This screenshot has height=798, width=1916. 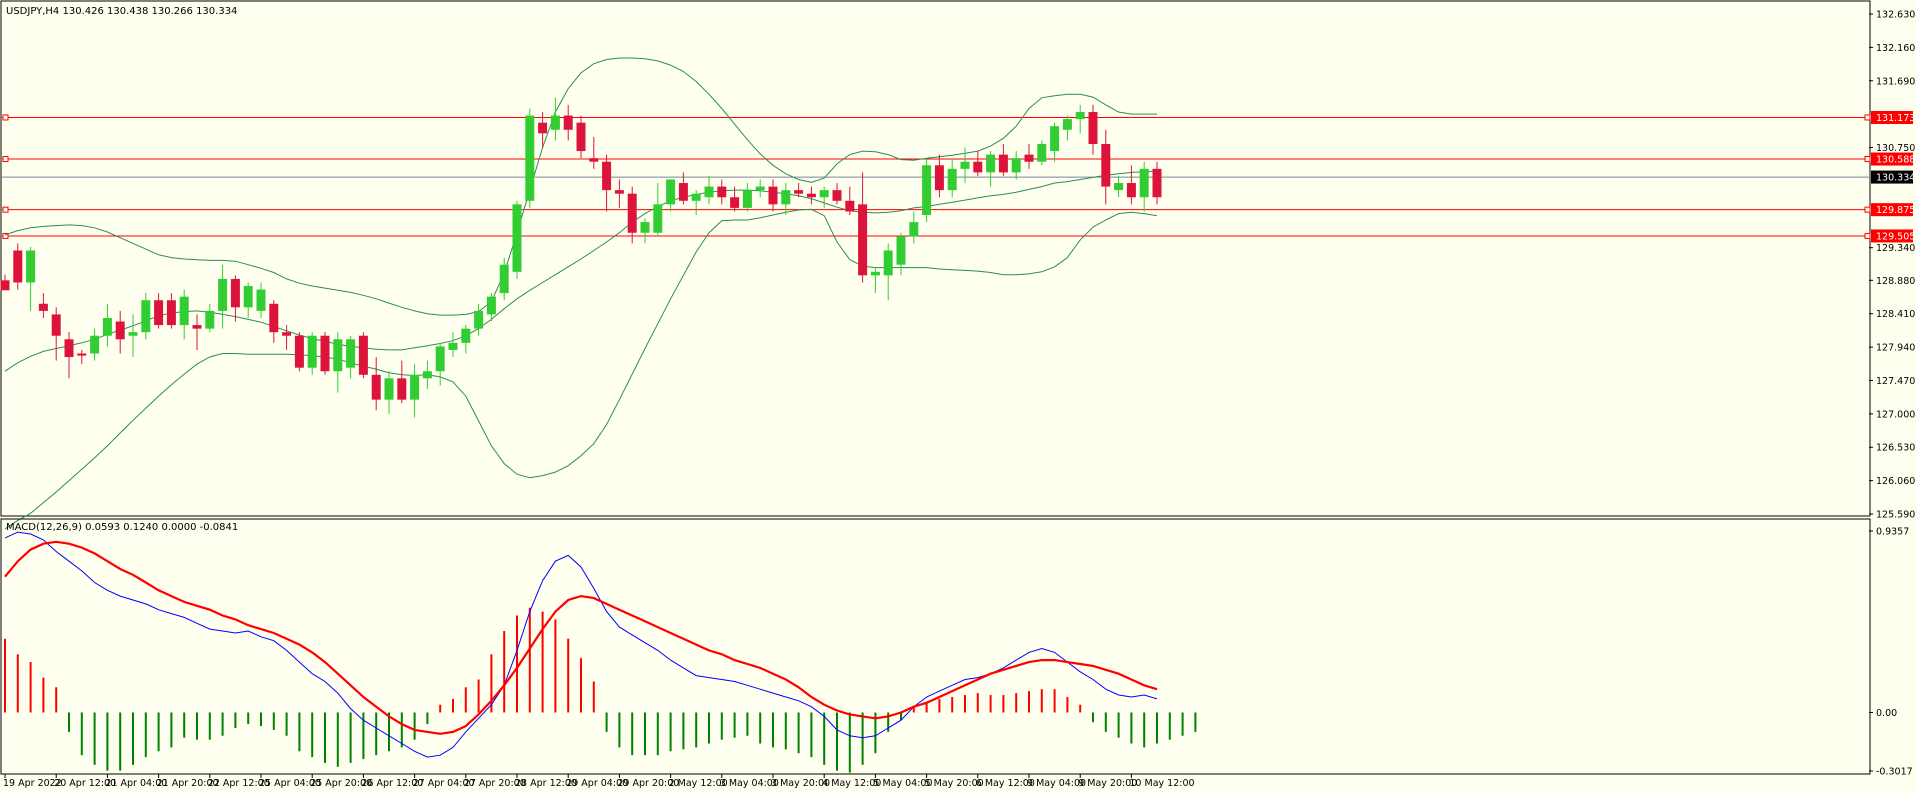 What do you see at coordinates (1056, 783) in the screenshot?
I see `time-axis-label: 9 May 04:00` at bounding box center [1056, 783].